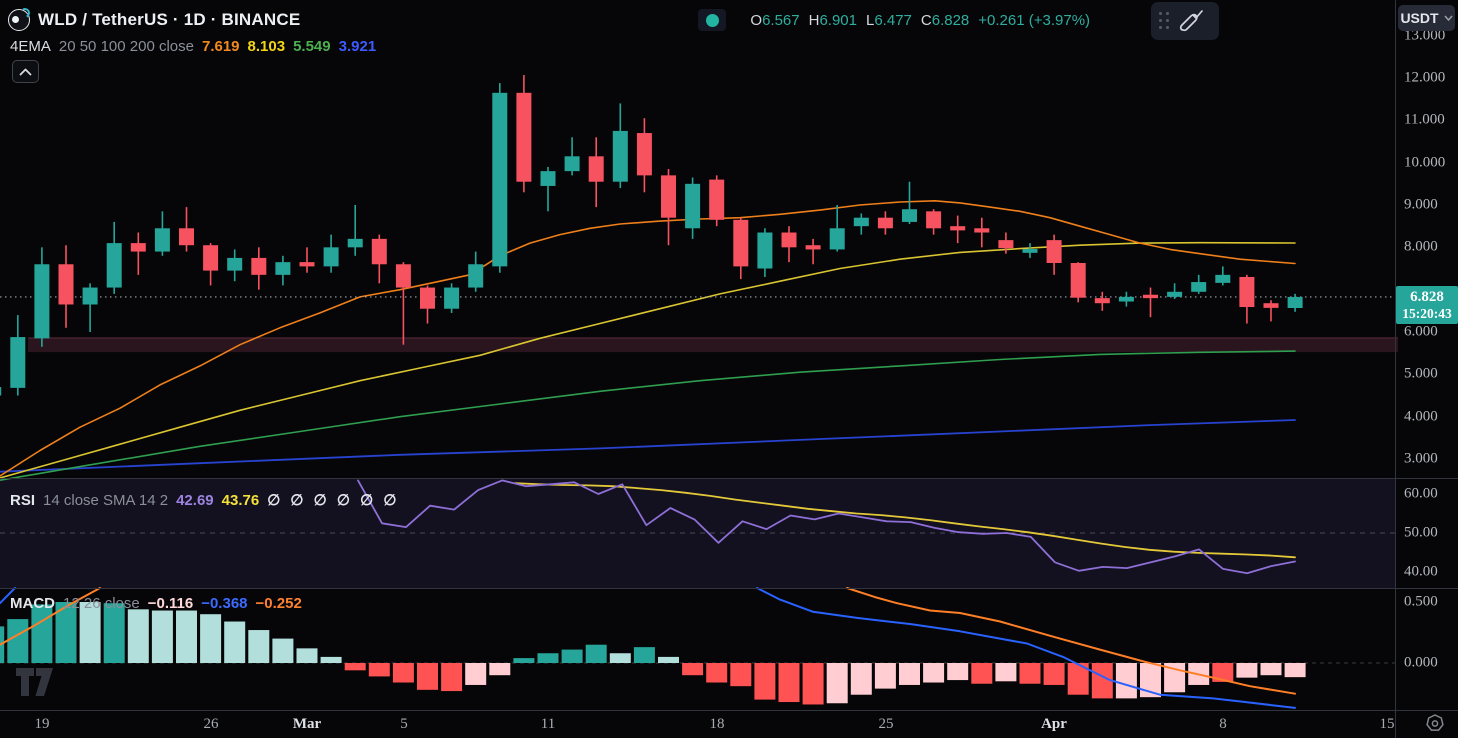  Describe the element at coordinates (950, 20) in the screenshot. I see `close-value: 6.828` at that location.